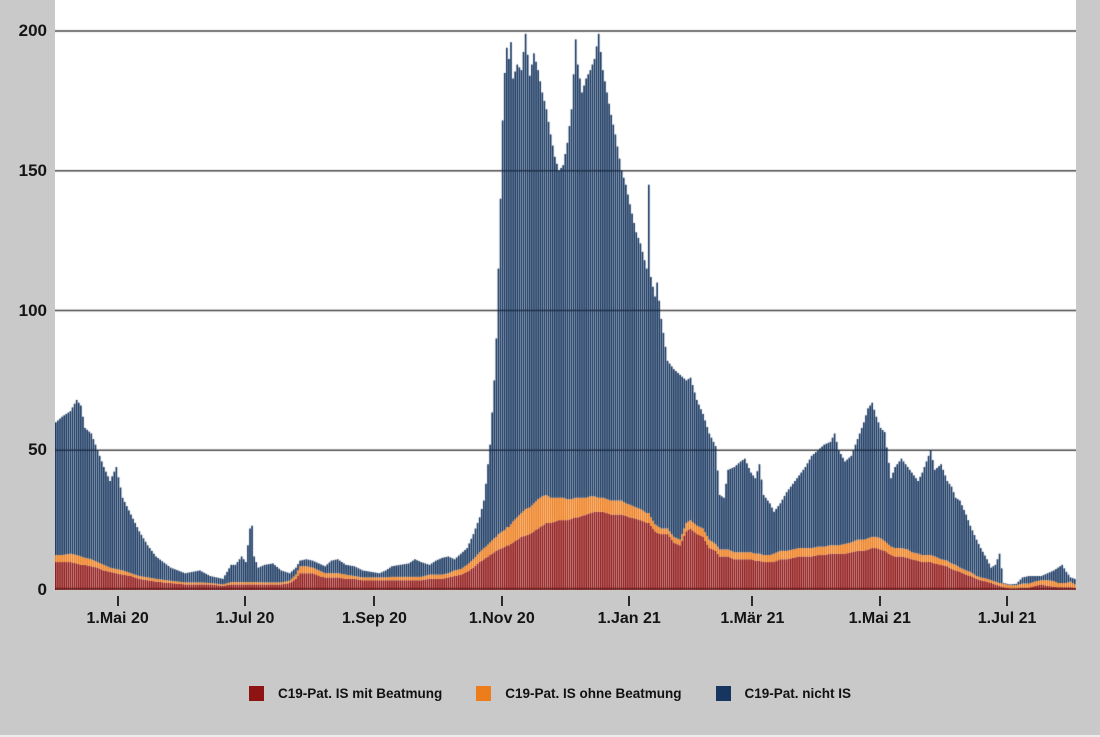 This screenshot has width=1100, height=737. Describe the element at coordinates (245, 618) in the screenshot. I see `x-axis-label: 1.Jul 20` at that location.